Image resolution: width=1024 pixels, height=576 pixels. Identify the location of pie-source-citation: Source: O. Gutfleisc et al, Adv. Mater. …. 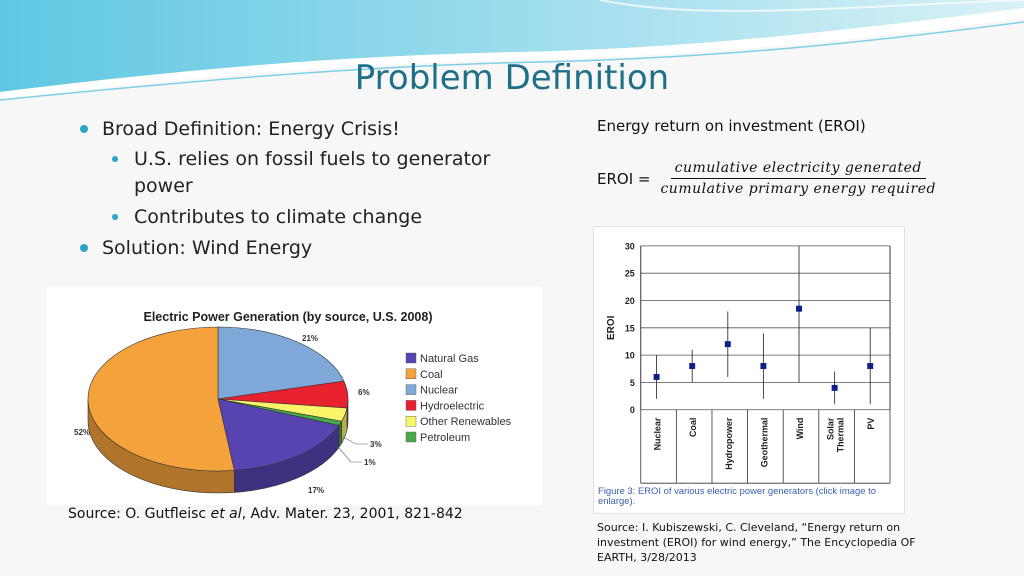
(265, 514).